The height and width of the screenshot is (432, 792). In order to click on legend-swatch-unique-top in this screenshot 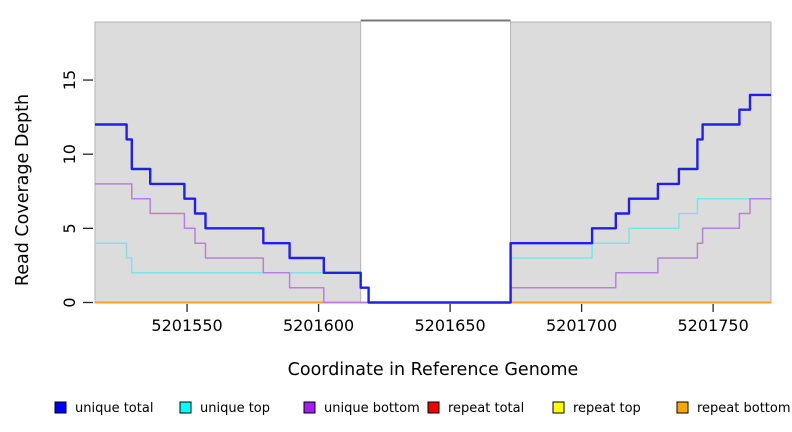, I will do `click(185, 407)`.